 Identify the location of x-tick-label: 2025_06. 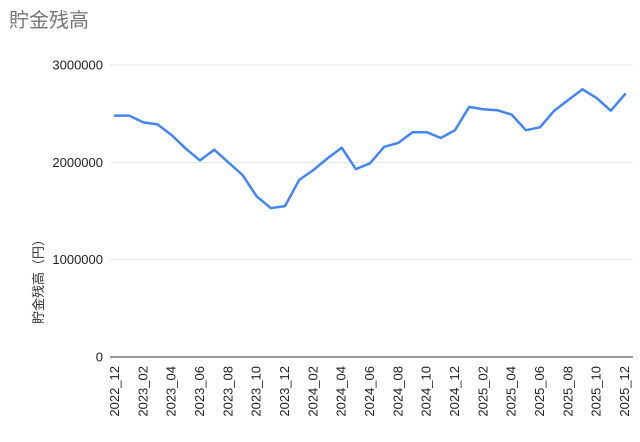
(539, 391).